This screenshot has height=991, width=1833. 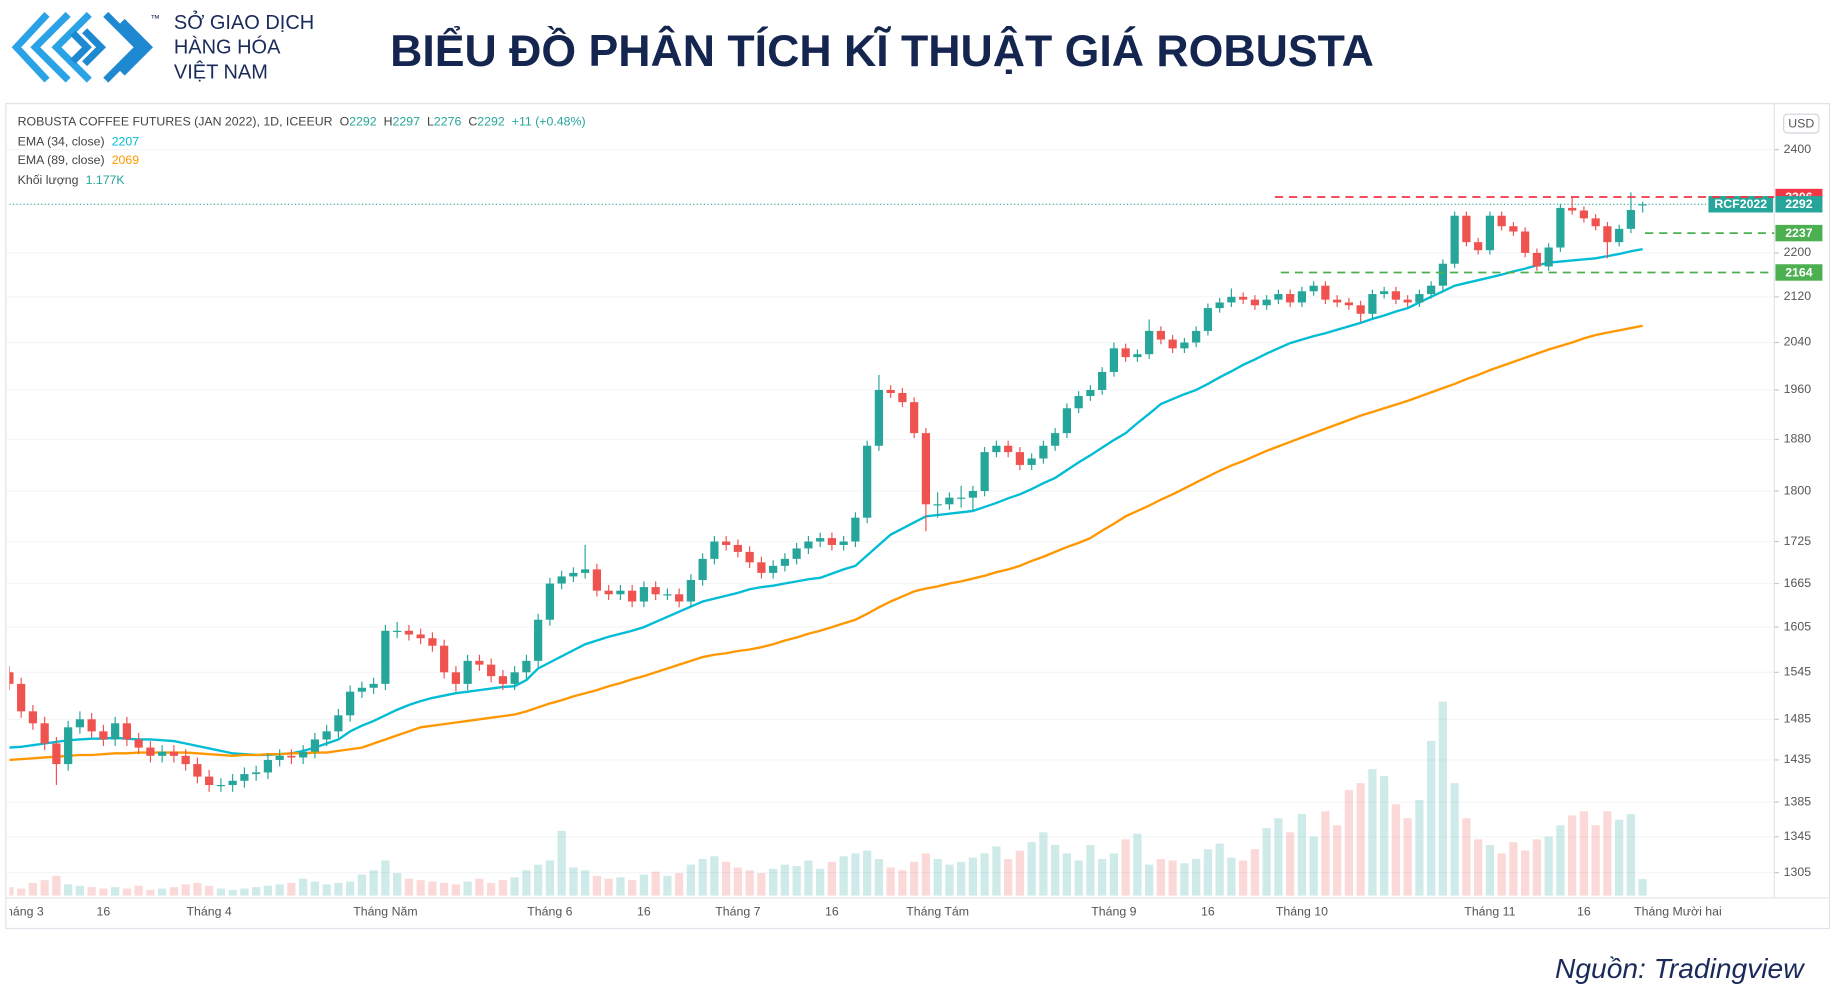 What do you see at coordinates (244, 22) in the screenshot?
I see `logo-text: SỞ GIAO DỊCH` at bounding box center [244, 22].